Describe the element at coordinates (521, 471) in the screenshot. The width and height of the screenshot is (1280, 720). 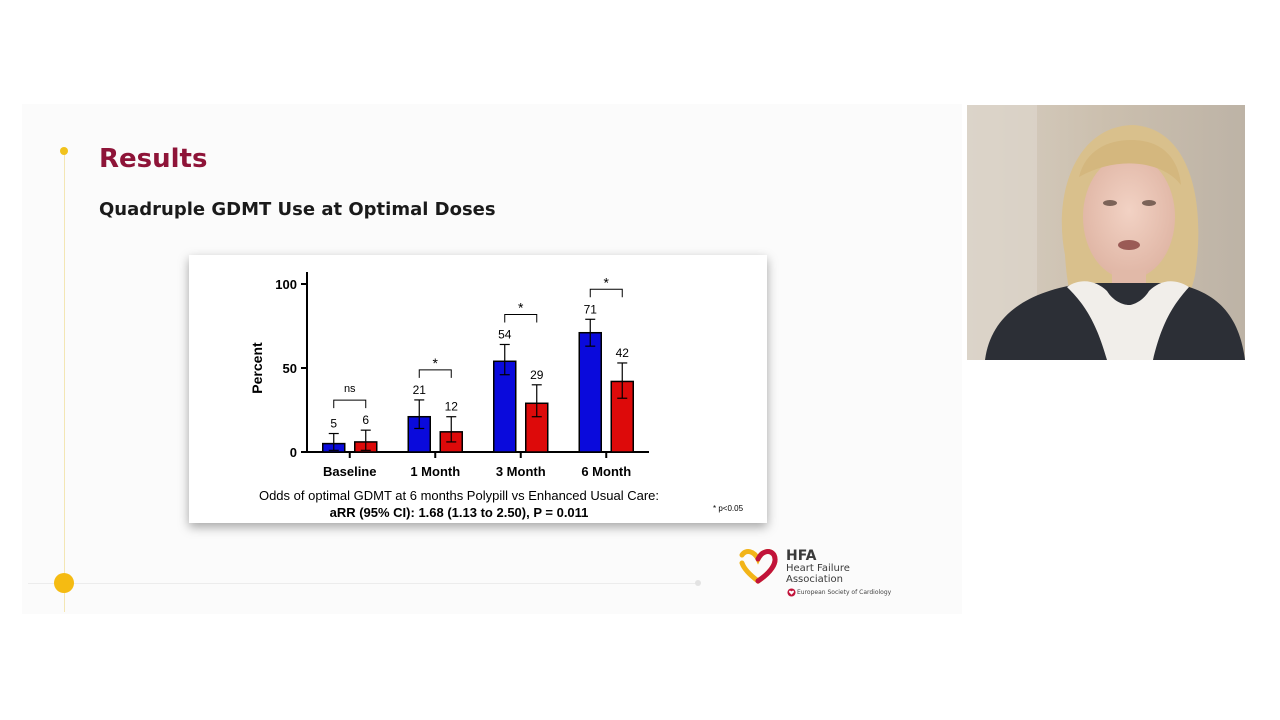
I see `x-tick-label: 3 Month` at that location.